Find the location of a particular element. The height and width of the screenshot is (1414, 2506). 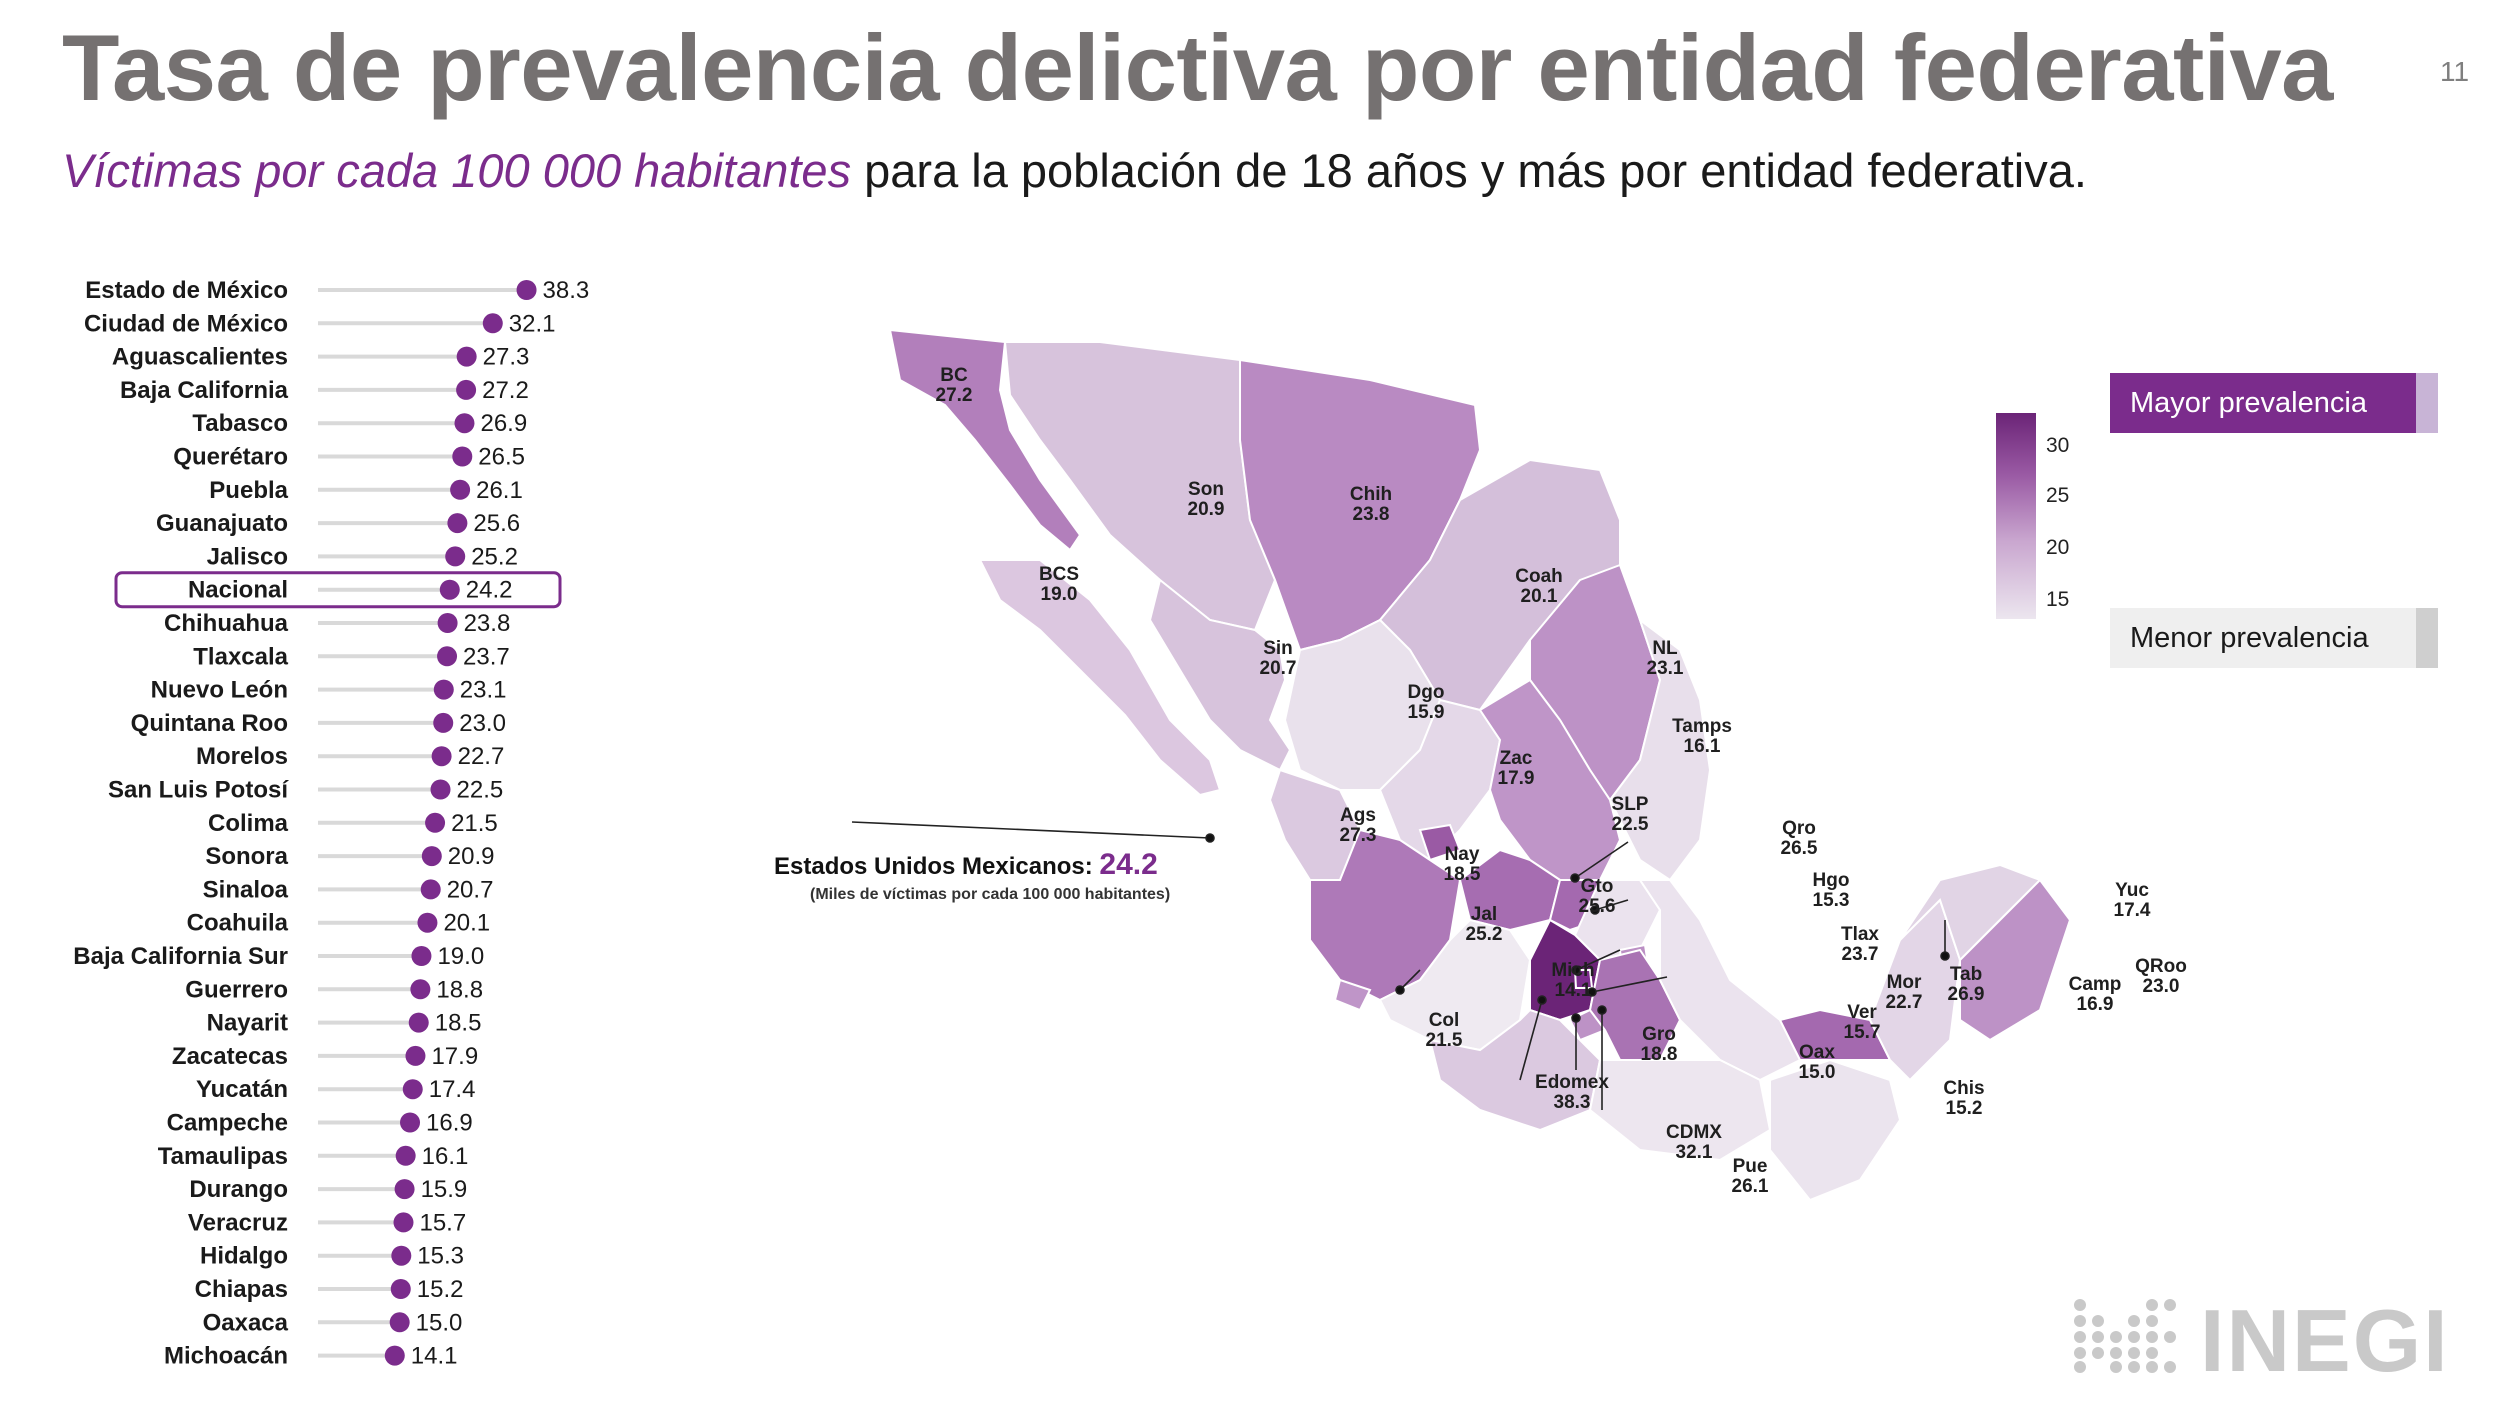

map-label-oax: Oax 15.0 is located at coordinates (1817, 1062).